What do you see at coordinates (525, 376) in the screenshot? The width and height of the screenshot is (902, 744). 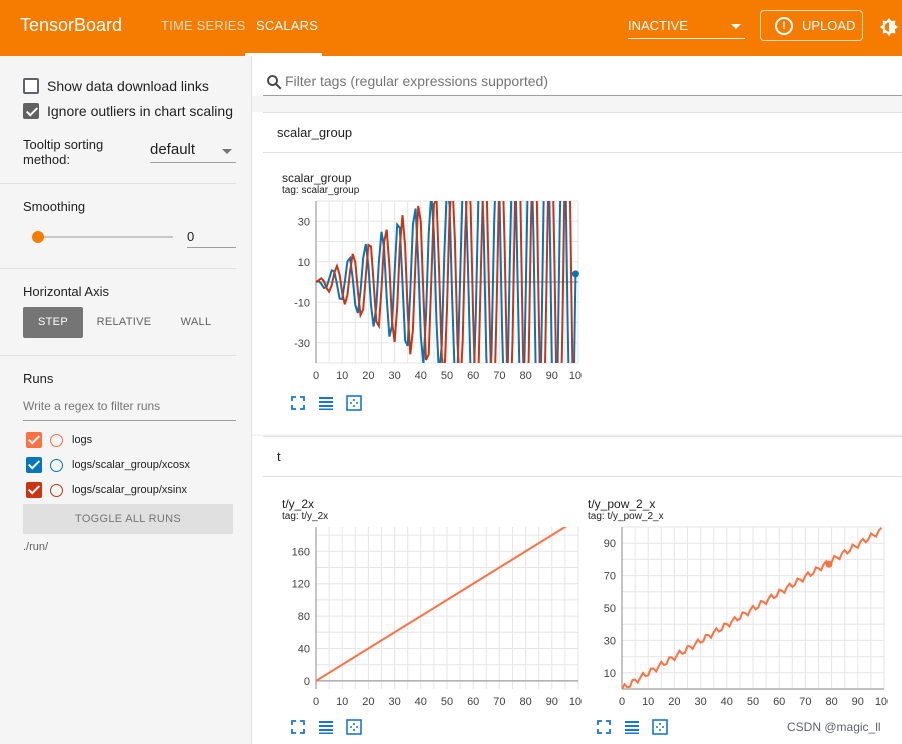 I see `x-tick-label: 80` at bounding box center [525, 376].